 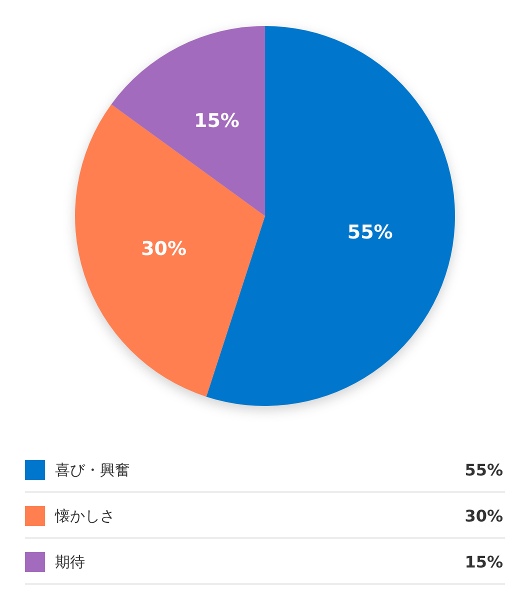 I want to click on data-label: 55%, so click(x=370, y=233).